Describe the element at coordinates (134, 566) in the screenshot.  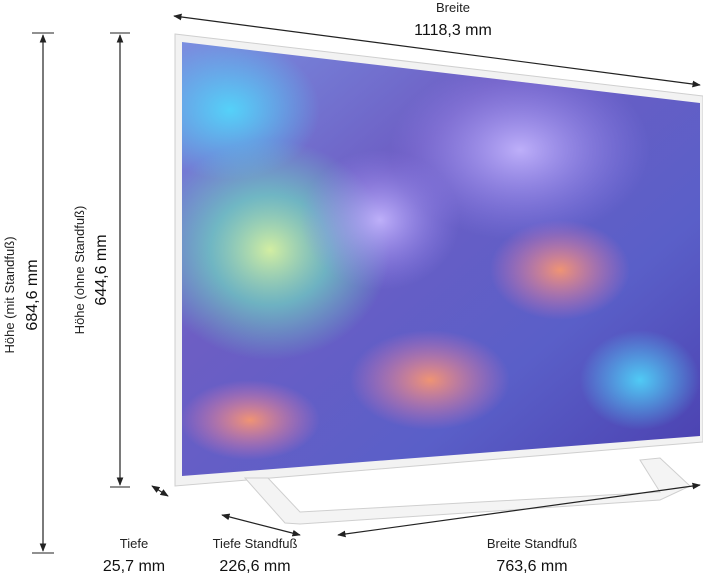
I see `depth-value: 25,7 mm` at that location.